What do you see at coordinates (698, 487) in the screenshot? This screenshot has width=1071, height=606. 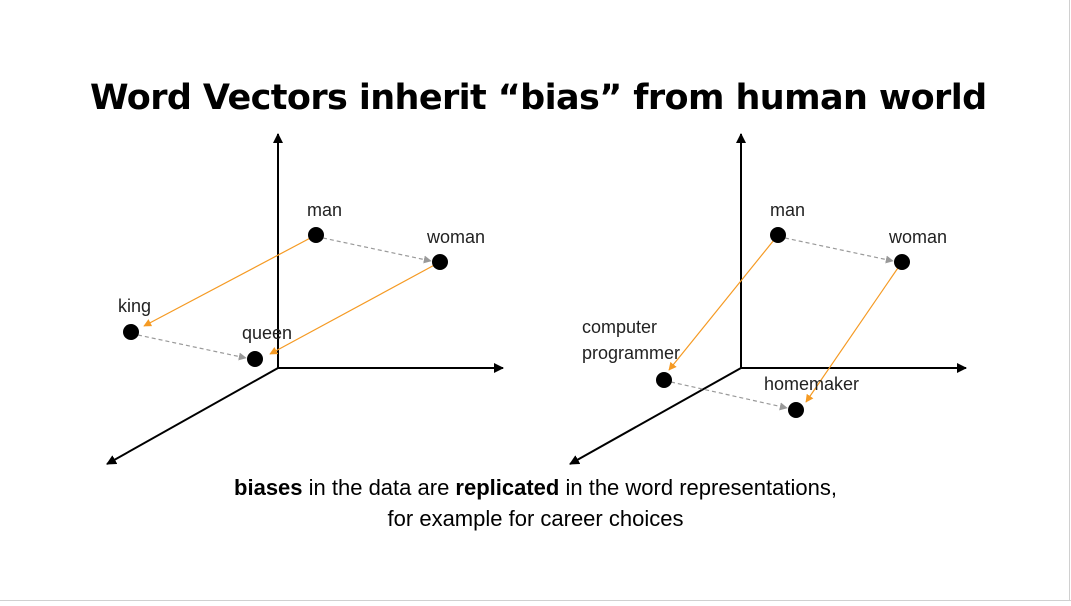 I see `caption-text-2: in the word representations,` at bounding box center [698, 487].